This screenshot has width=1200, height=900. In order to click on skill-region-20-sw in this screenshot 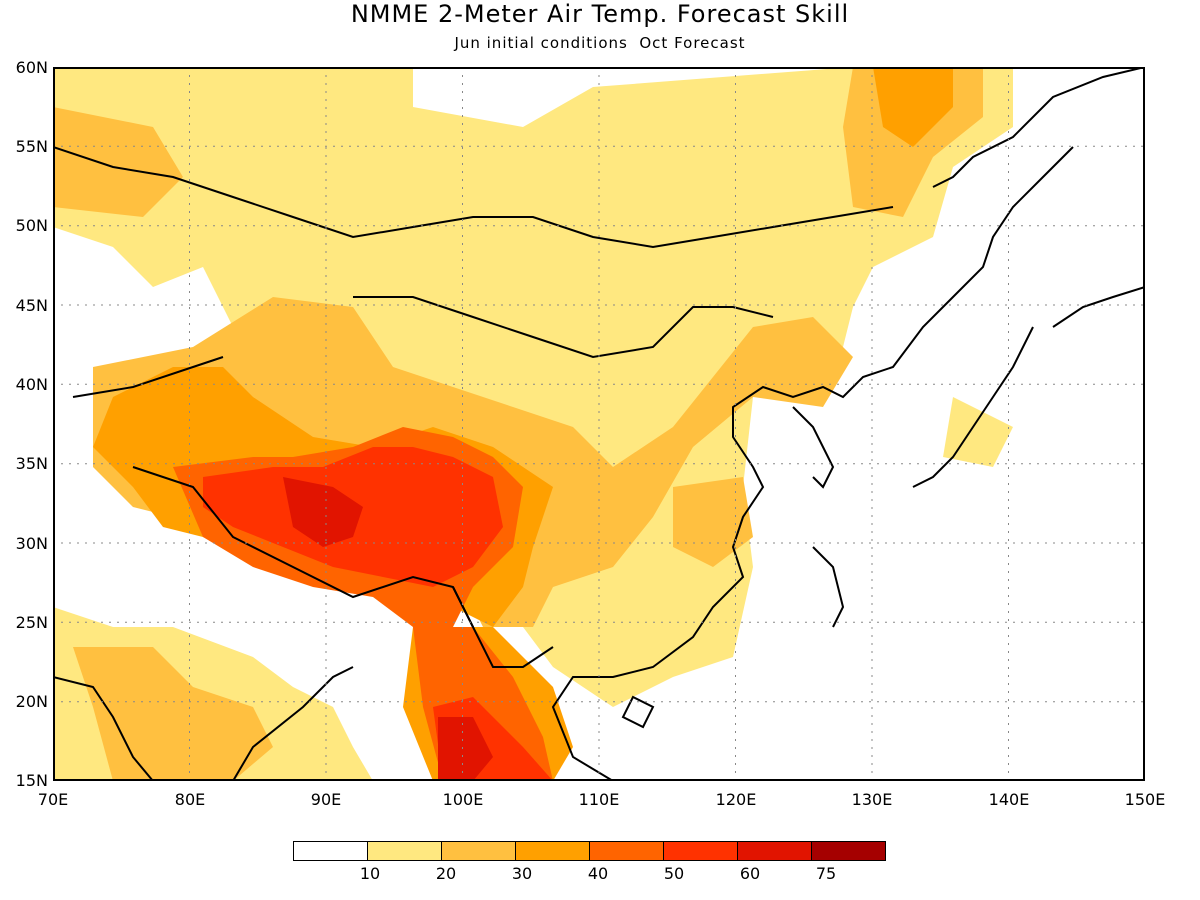, I will do `click(173, 714)`.